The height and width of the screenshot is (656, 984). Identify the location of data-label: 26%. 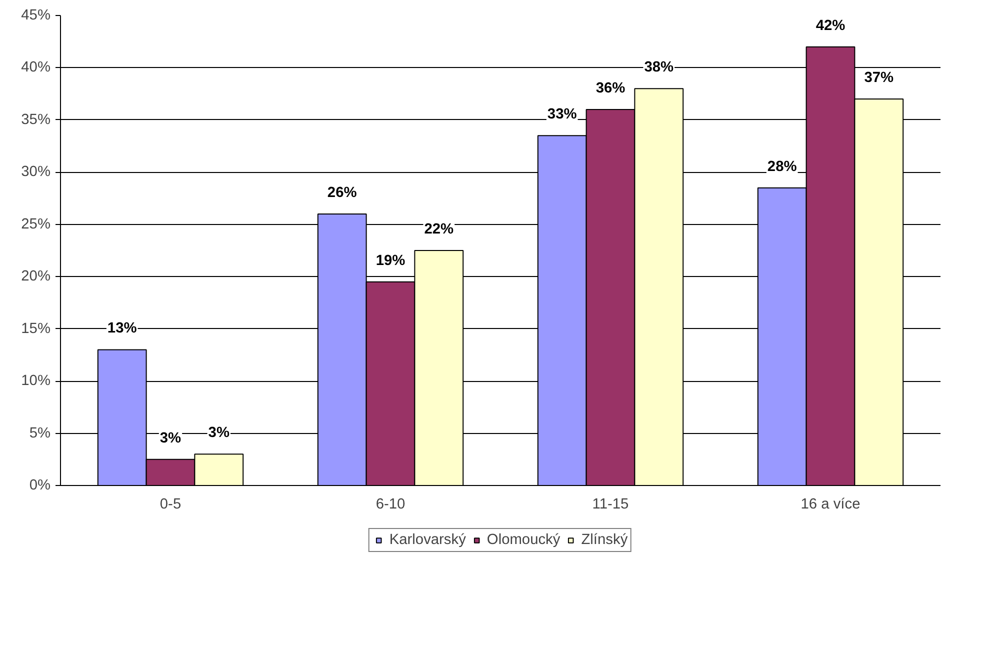
(342, 192).